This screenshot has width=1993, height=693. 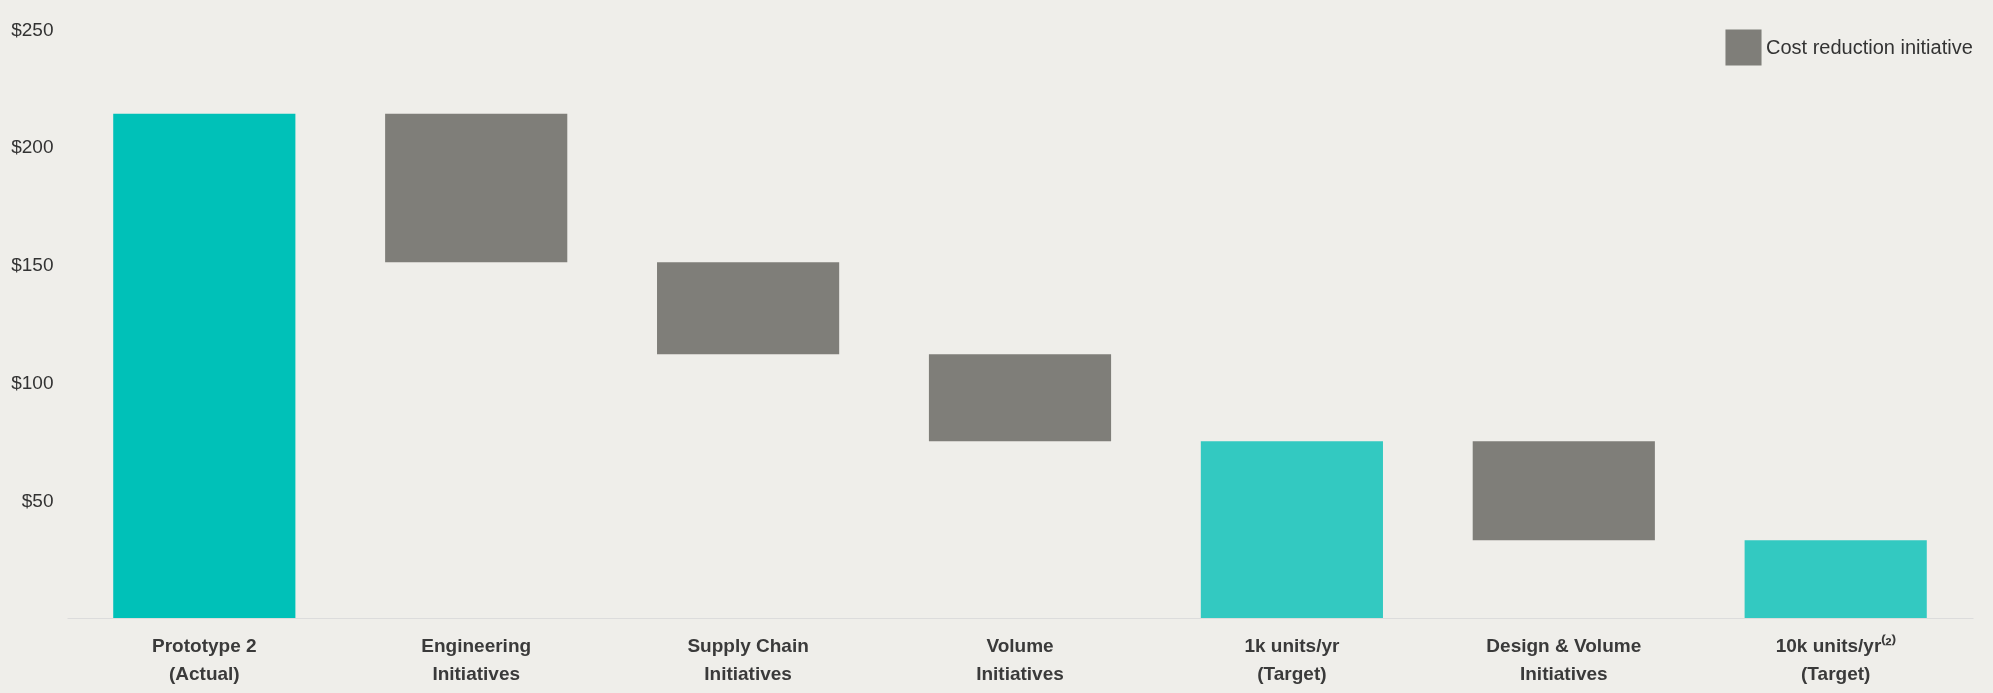 I want to click on x-tick-label: Prototype 2 (Actual), so click(x=204, y=659).